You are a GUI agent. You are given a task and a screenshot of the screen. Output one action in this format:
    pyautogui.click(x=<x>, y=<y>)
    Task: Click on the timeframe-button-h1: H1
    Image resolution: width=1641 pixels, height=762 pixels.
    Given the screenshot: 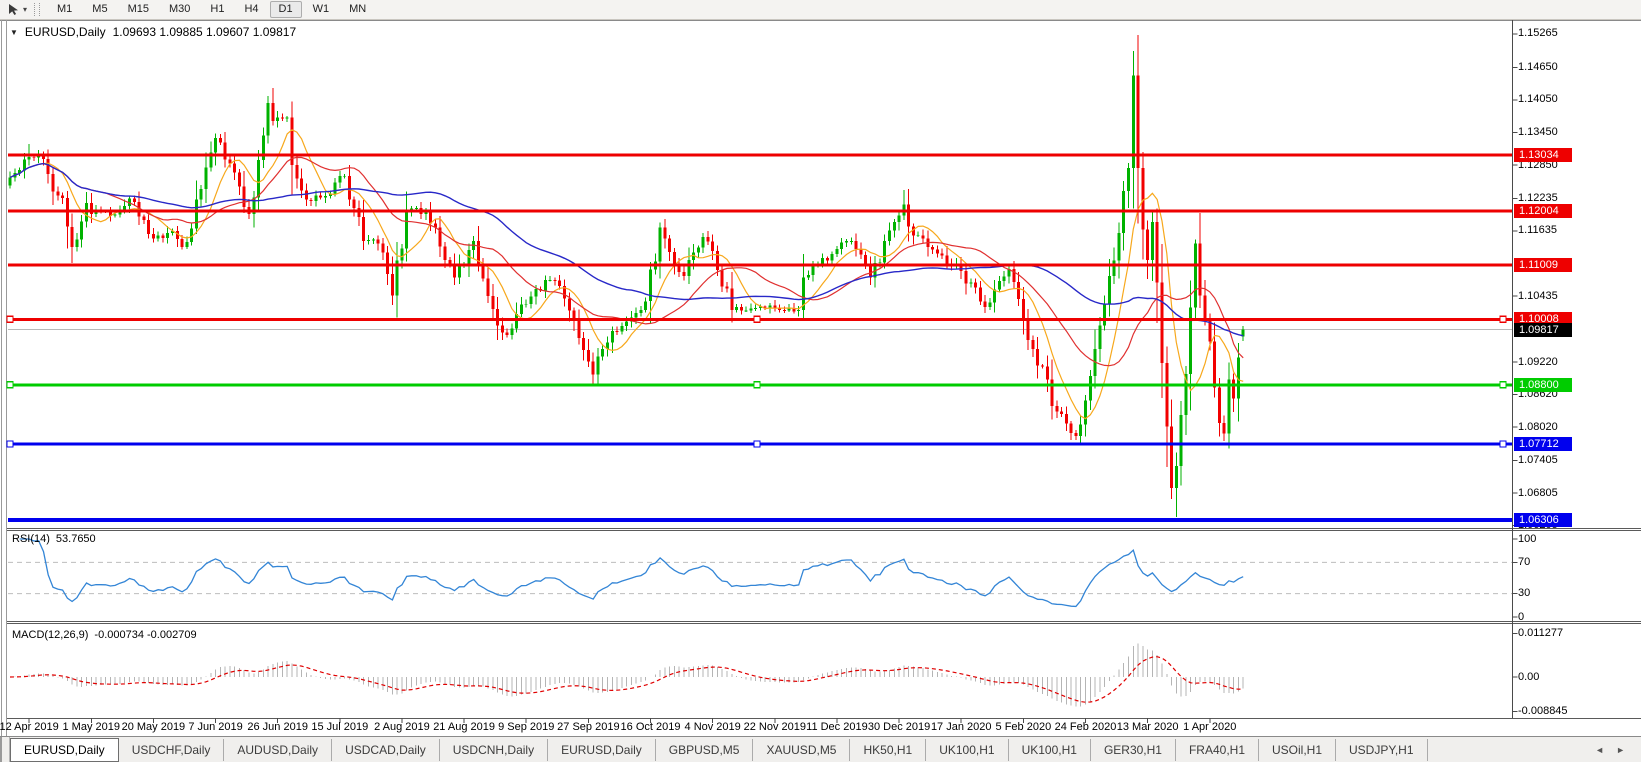 What is the action you would take?
    pyautogui.click(x=217, y=9)
    